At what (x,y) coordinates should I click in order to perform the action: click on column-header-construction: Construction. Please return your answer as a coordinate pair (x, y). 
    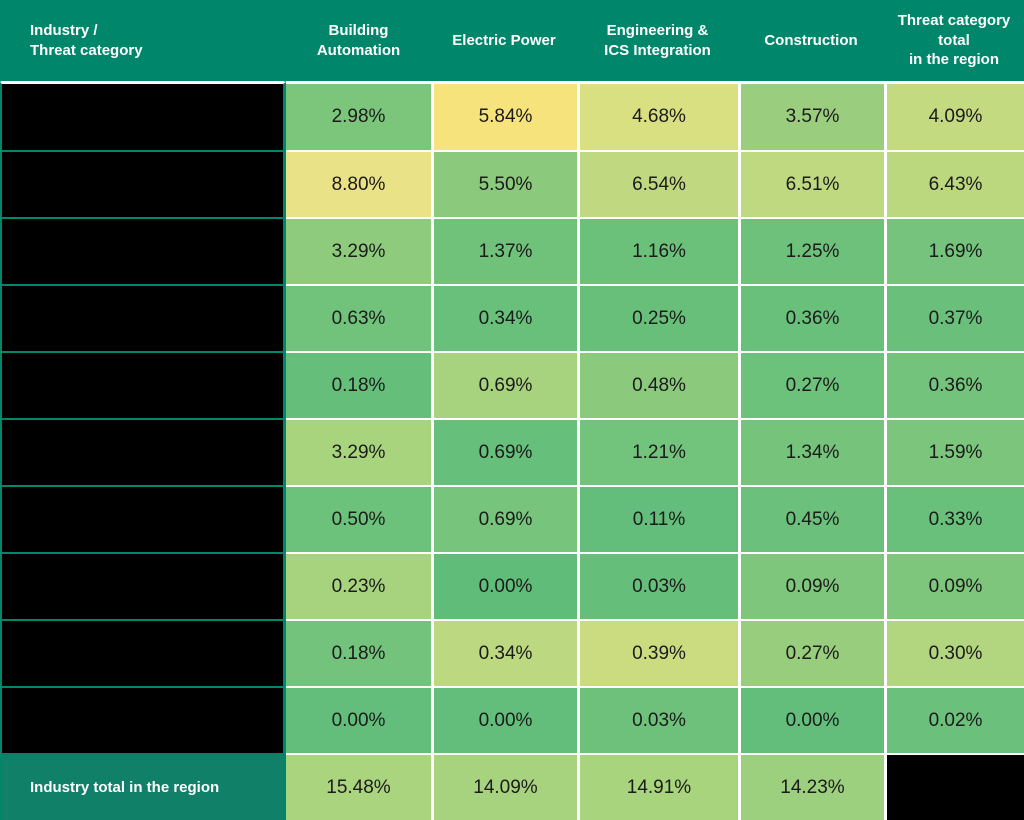
    Looking at the image, I should click on (811, 41).